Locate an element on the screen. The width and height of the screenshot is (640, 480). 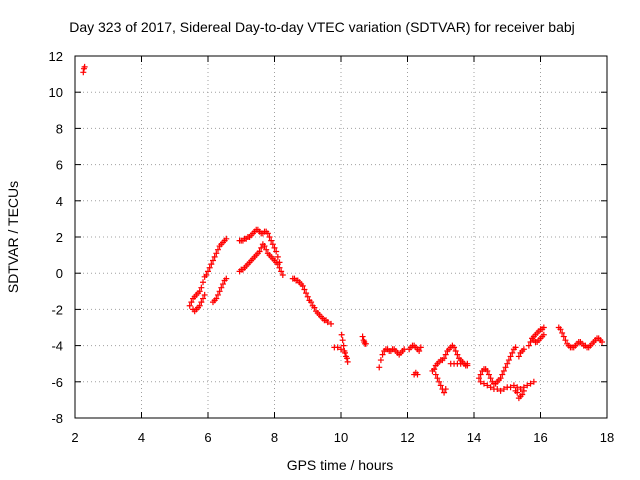
x-tick-label: 12 is located at coordinates (407, 437).